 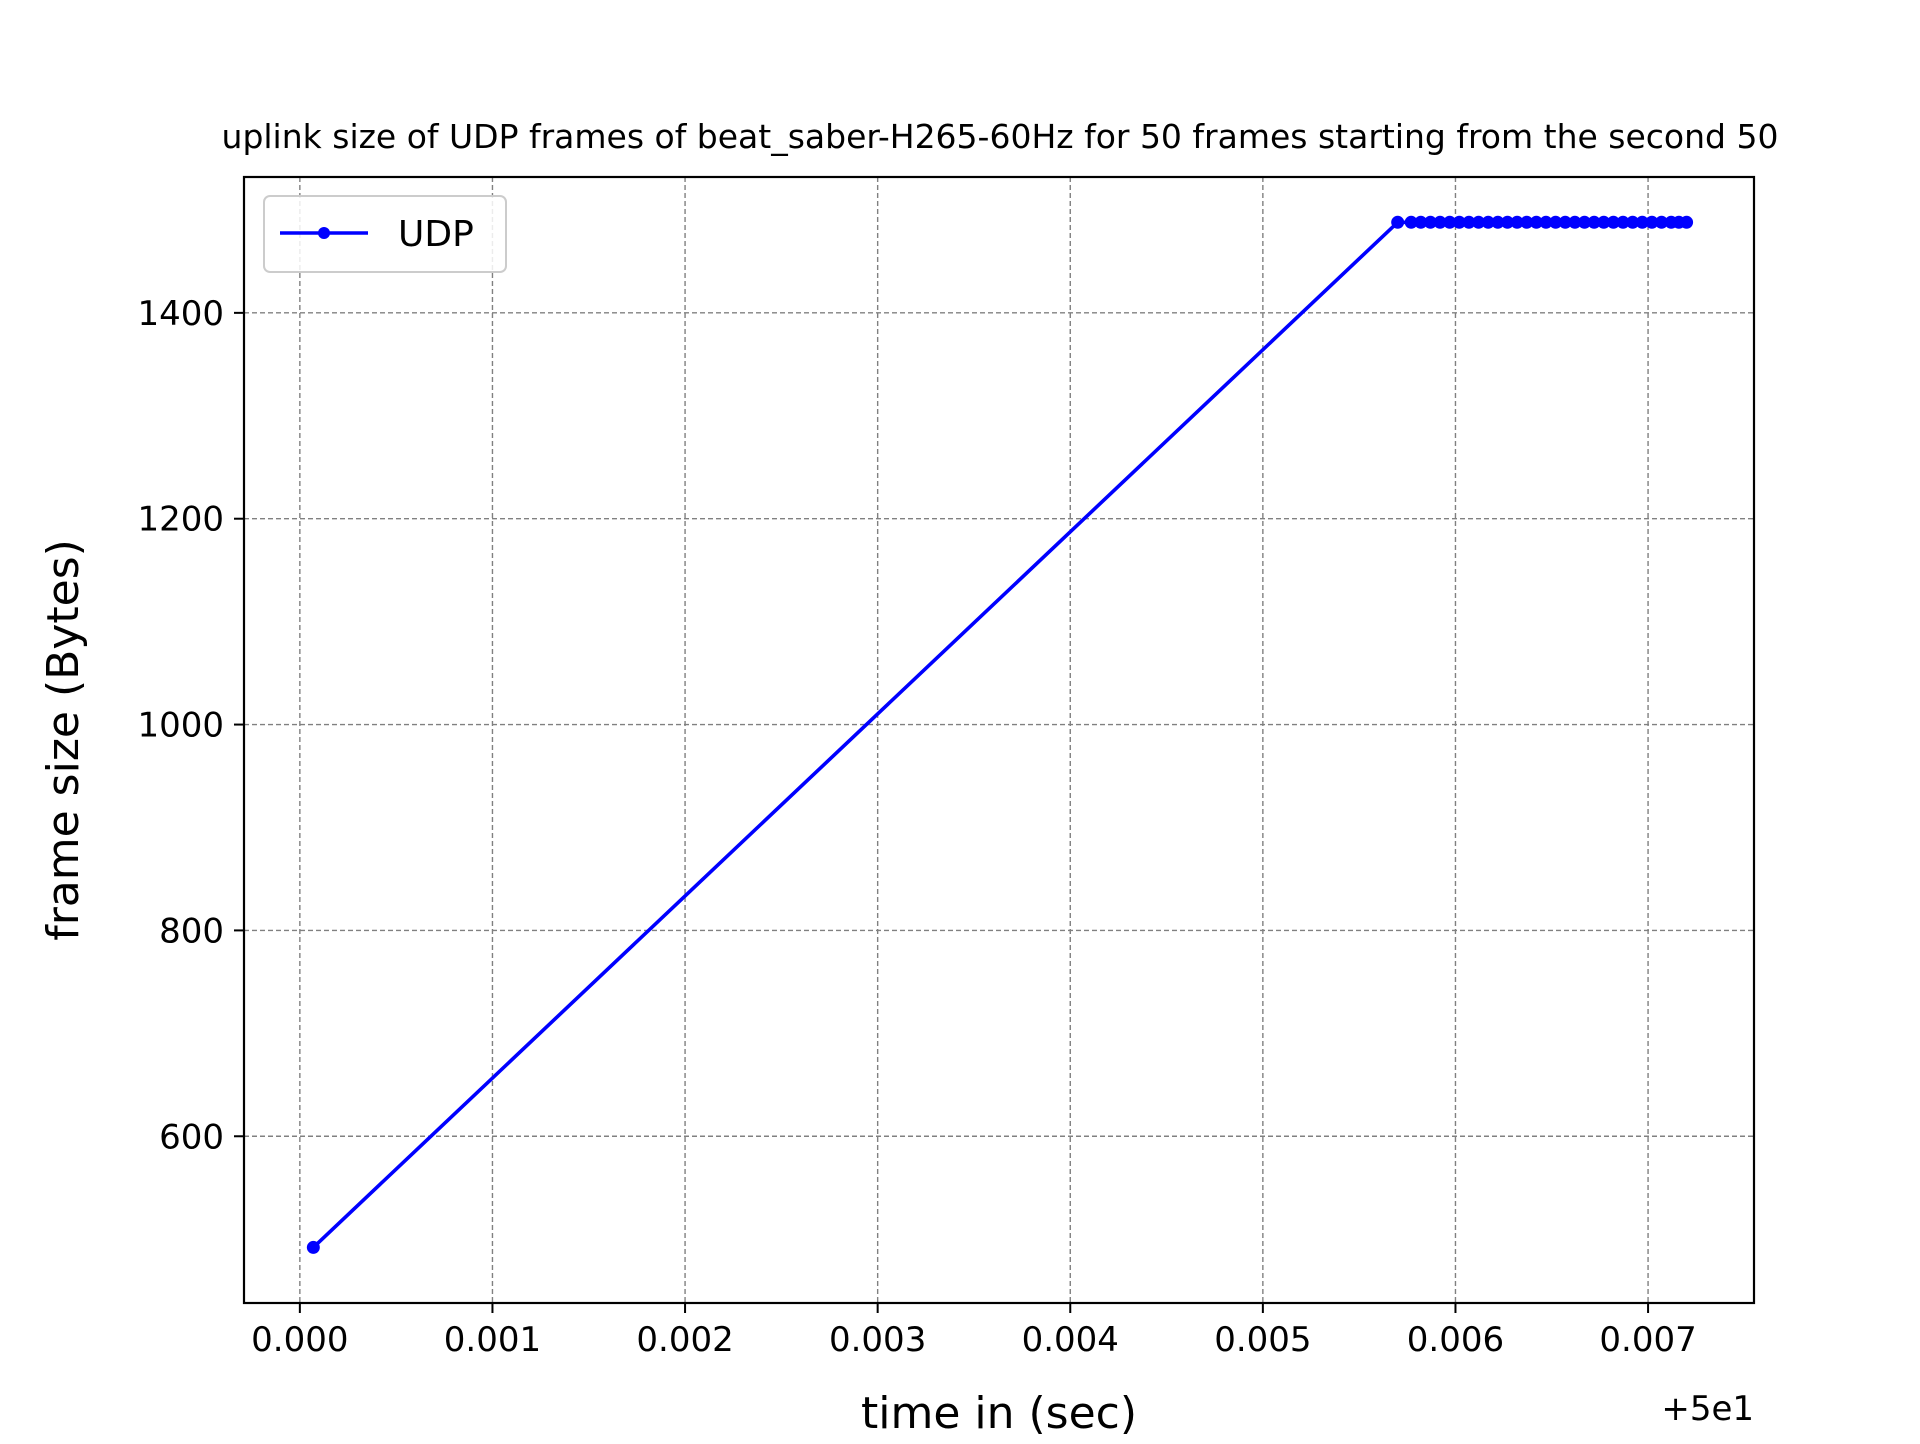 What do you see at coordinates (191, 1137) in the screenshot?
I see `y-tick-label: 600` at bounding box center [191, 1137].